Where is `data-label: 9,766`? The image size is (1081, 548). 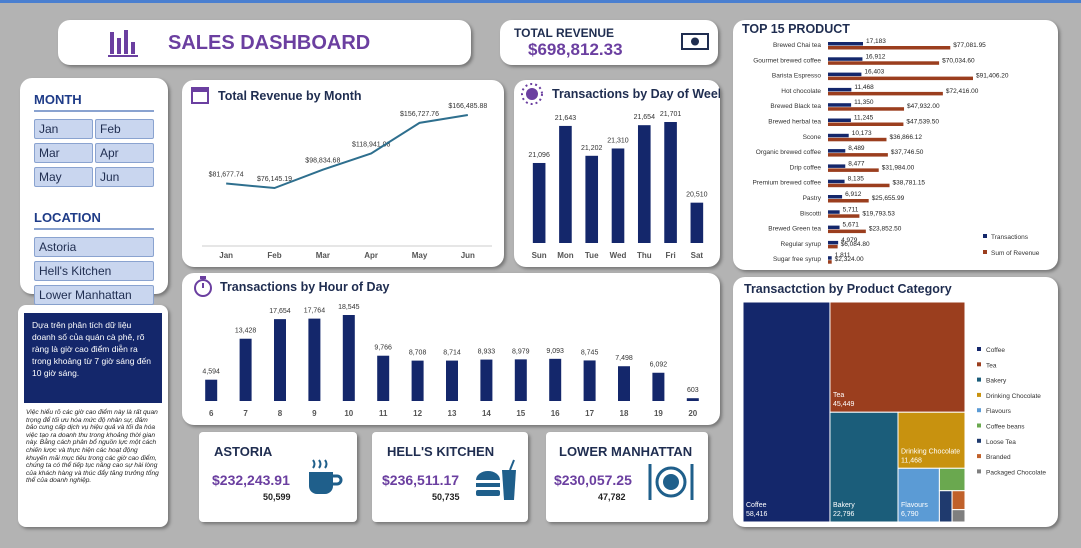
data-label: 9,766 is located at coordinates (383, 348).